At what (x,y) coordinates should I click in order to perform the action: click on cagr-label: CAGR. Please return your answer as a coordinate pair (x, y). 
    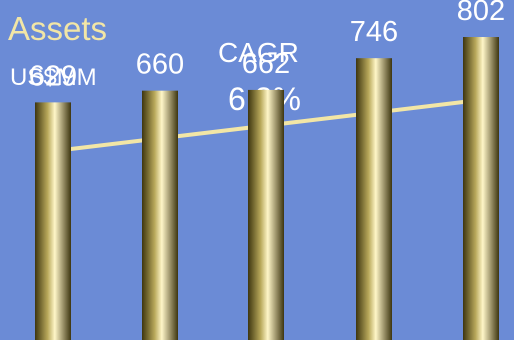
    Looking at the image, I should click on (258, 52).